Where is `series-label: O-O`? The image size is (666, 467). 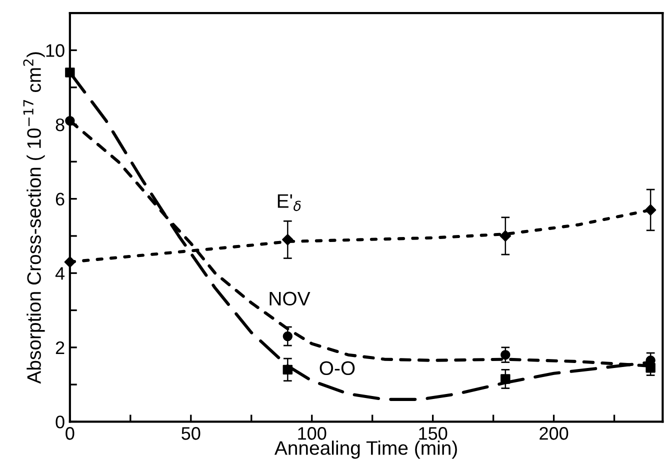 series-label: O-O is located at coordinates (337, 368).